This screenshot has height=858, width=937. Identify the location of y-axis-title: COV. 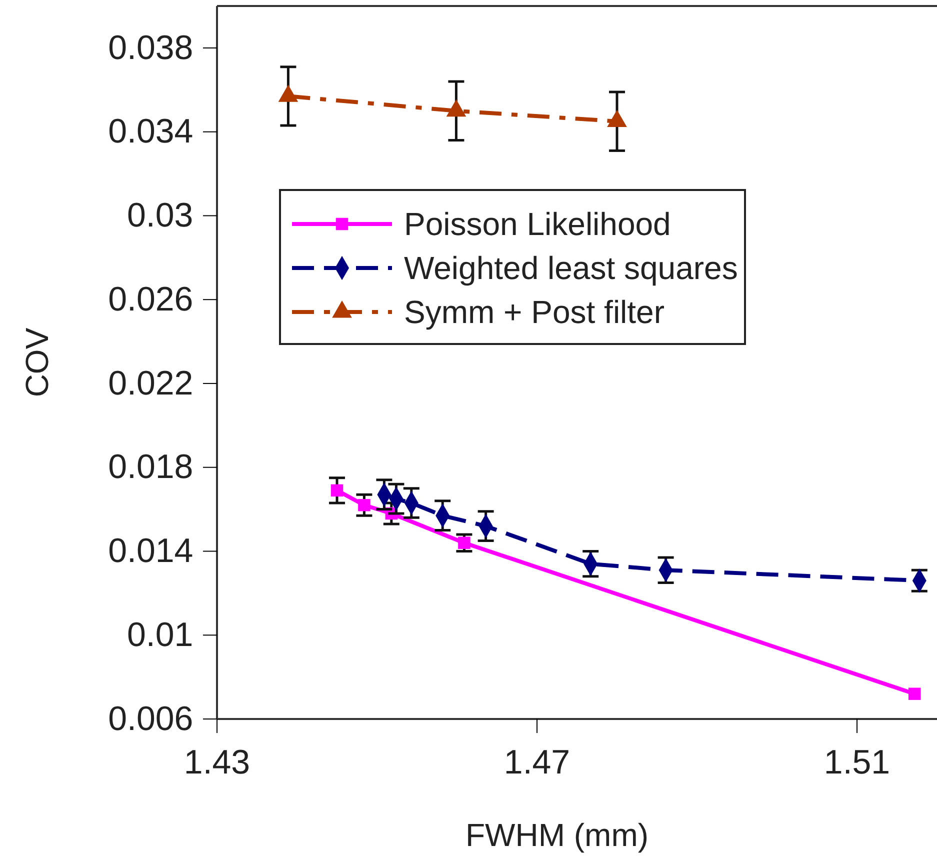
(37, 362).